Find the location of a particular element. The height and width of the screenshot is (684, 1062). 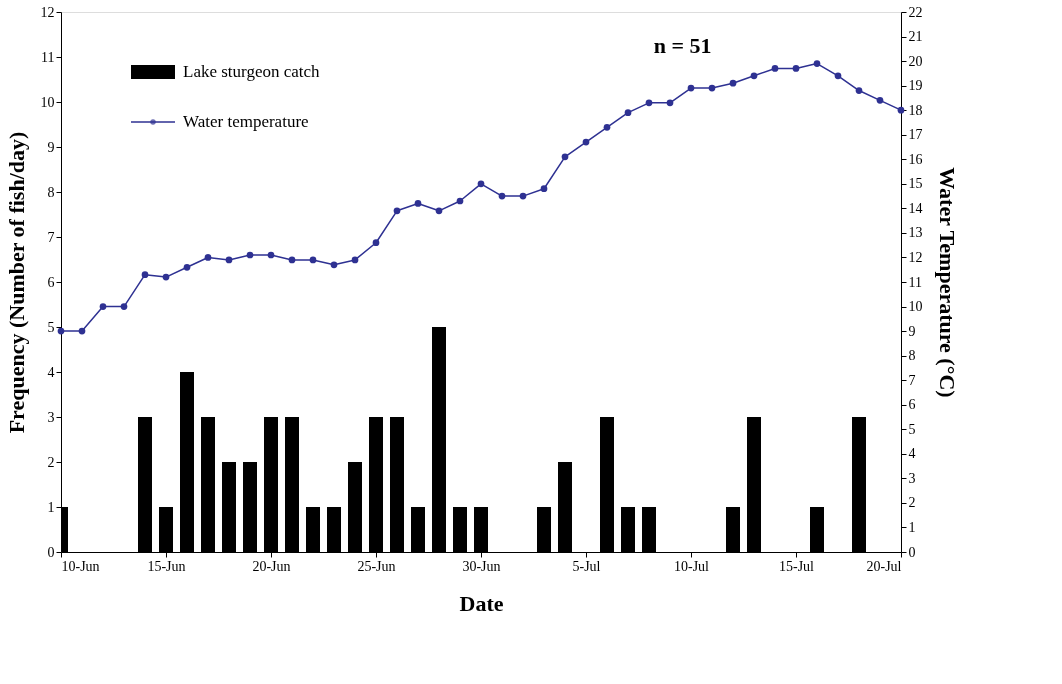

y-tick-label: 7 is located at coordinates (51, 237).